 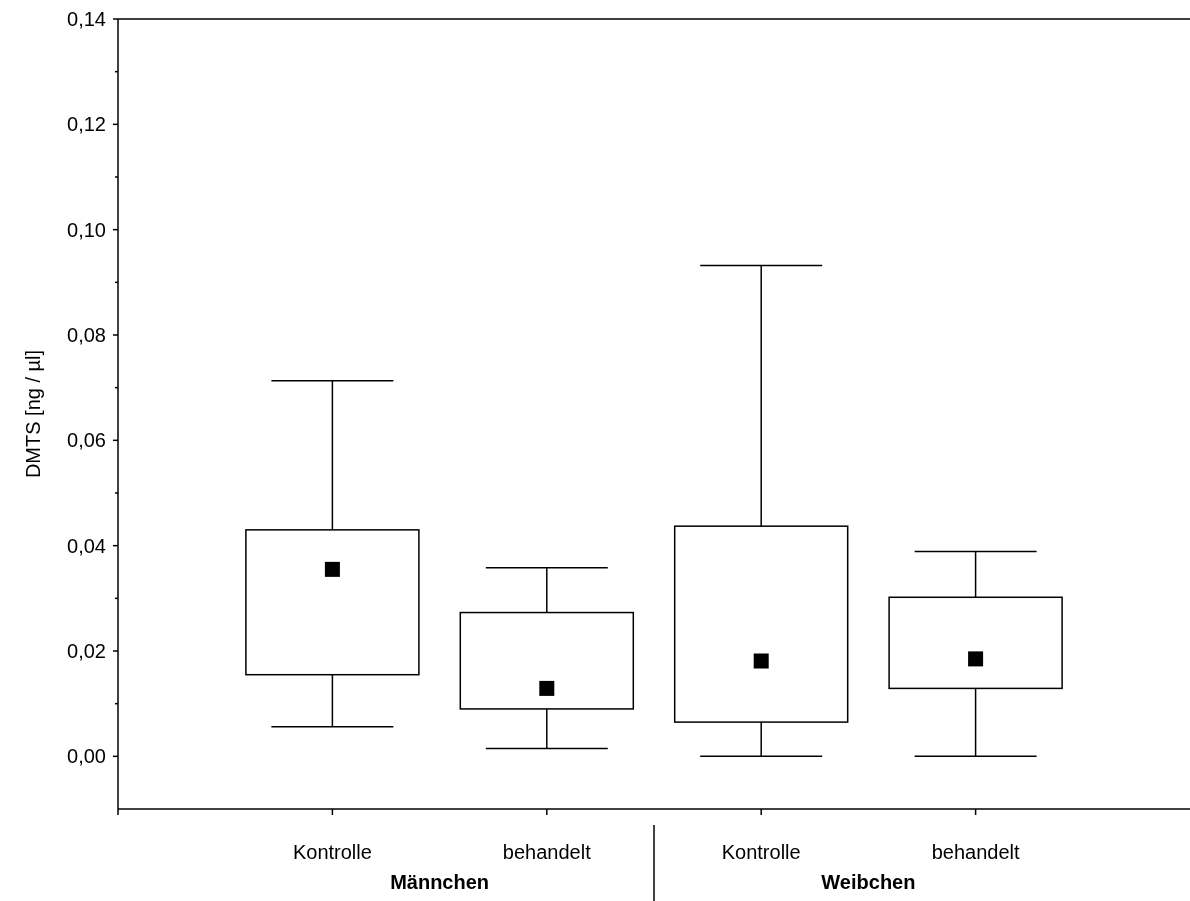 What do you see at coordinates (86, 124) in the screenshot?
I see `y-tick-label: 0,12` at bounding box center [86, 124].